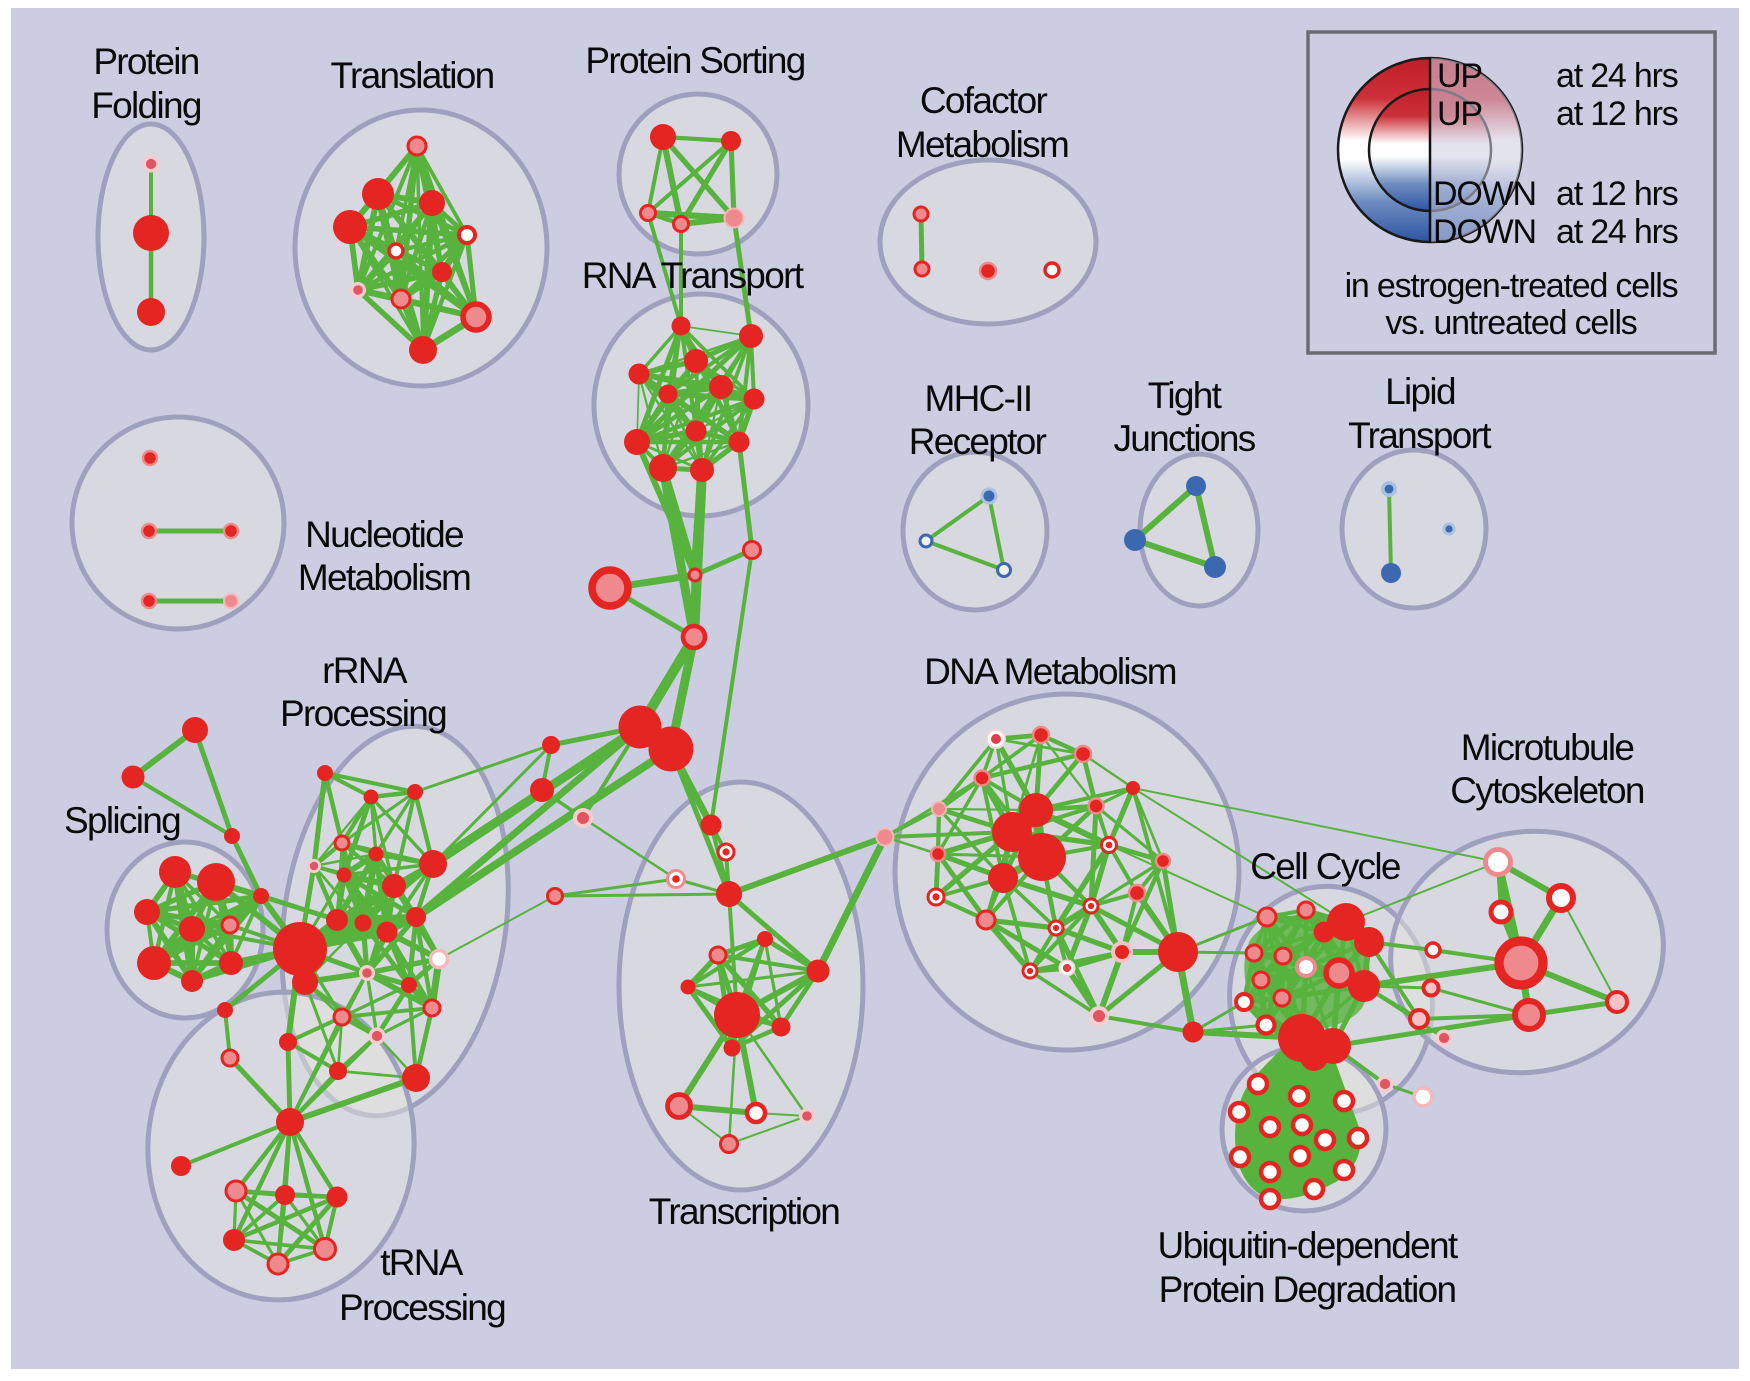  I want to click on svg-text: Translation, so click(412, 75).